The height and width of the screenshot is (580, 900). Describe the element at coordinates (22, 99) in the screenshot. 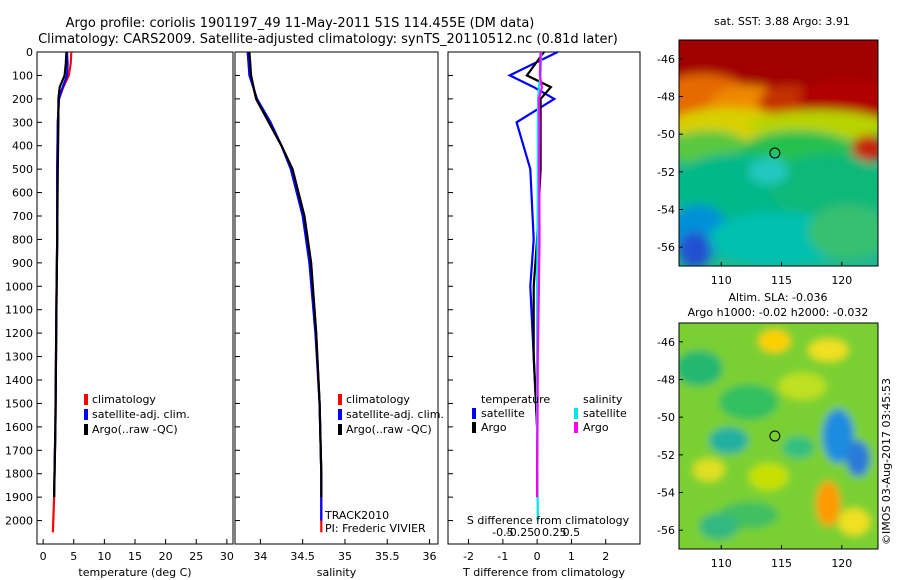

I see `y-tick-label: 200` at that location.